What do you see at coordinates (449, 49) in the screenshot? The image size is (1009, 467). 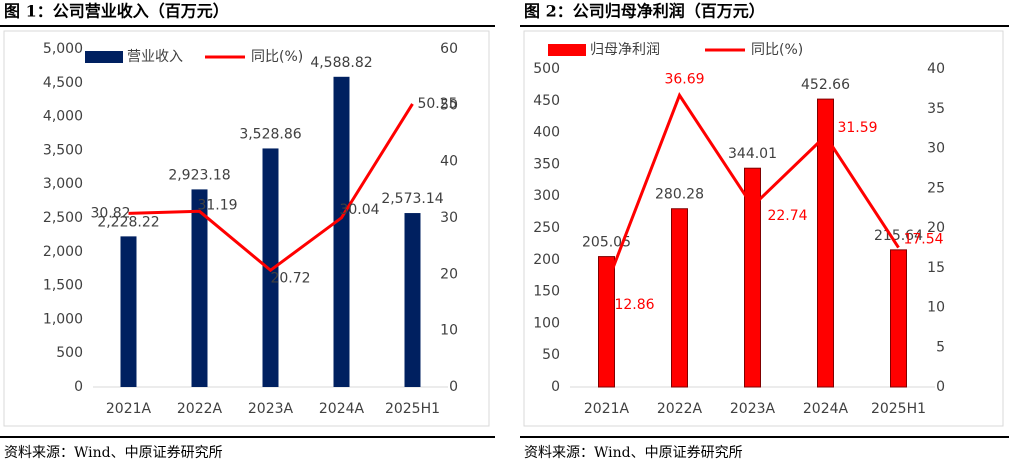 I see `y2-tick-label: 60` at bounding box center [449, 49].